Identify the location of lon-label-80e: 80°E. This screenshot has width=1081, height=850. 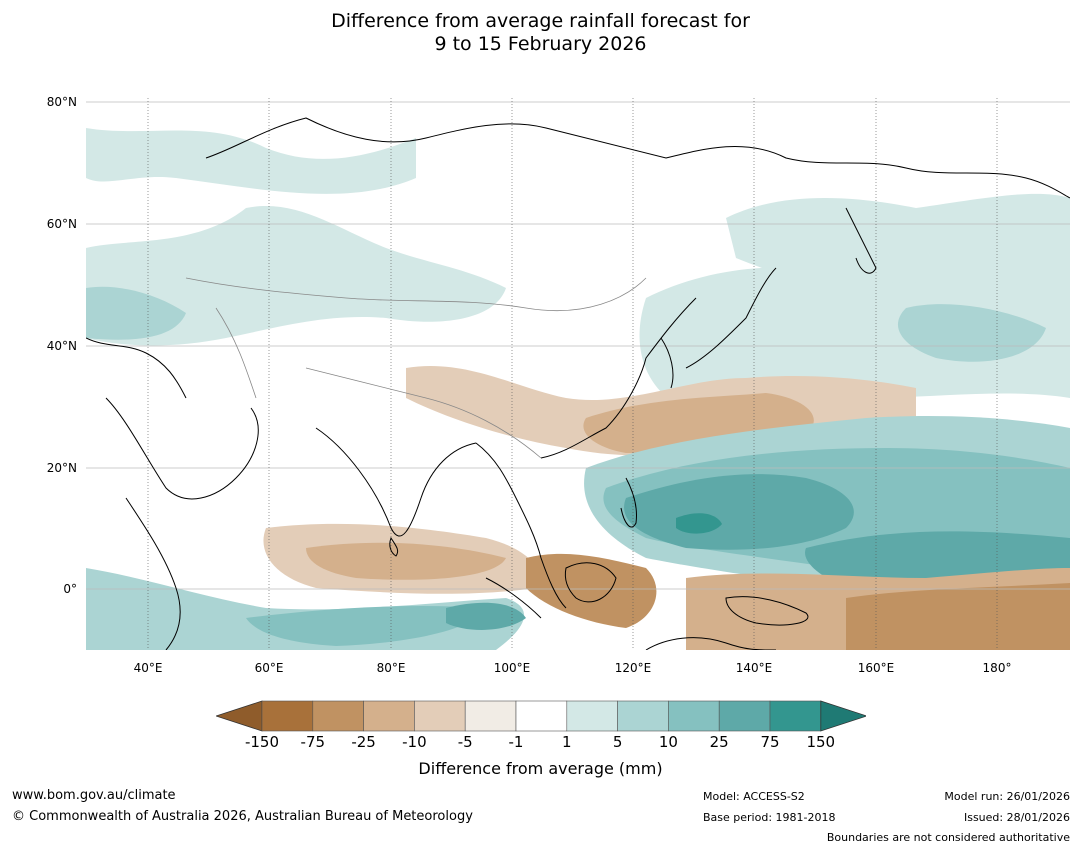
(391, 668).